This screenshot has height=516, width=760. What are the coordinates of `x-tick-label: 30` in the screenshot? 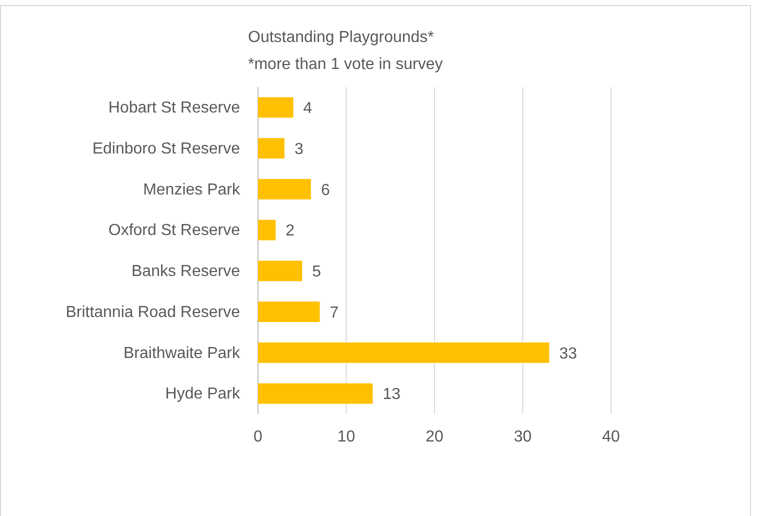 It's located at (523, 437).